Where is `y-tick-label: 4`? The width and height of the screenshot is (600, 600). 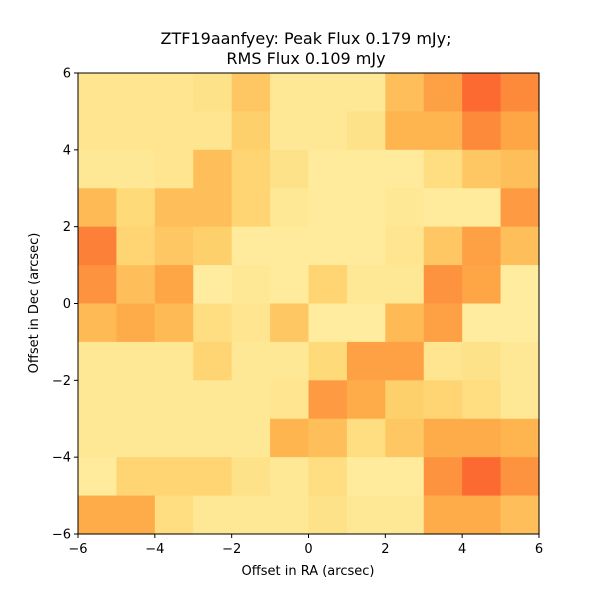
y-tick-label: 4 is located at coordinates (67, 150).